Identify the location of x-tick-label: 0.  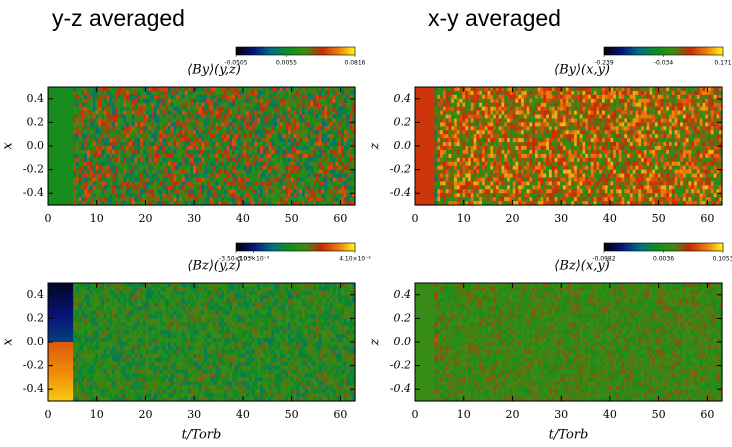
(48, 218).